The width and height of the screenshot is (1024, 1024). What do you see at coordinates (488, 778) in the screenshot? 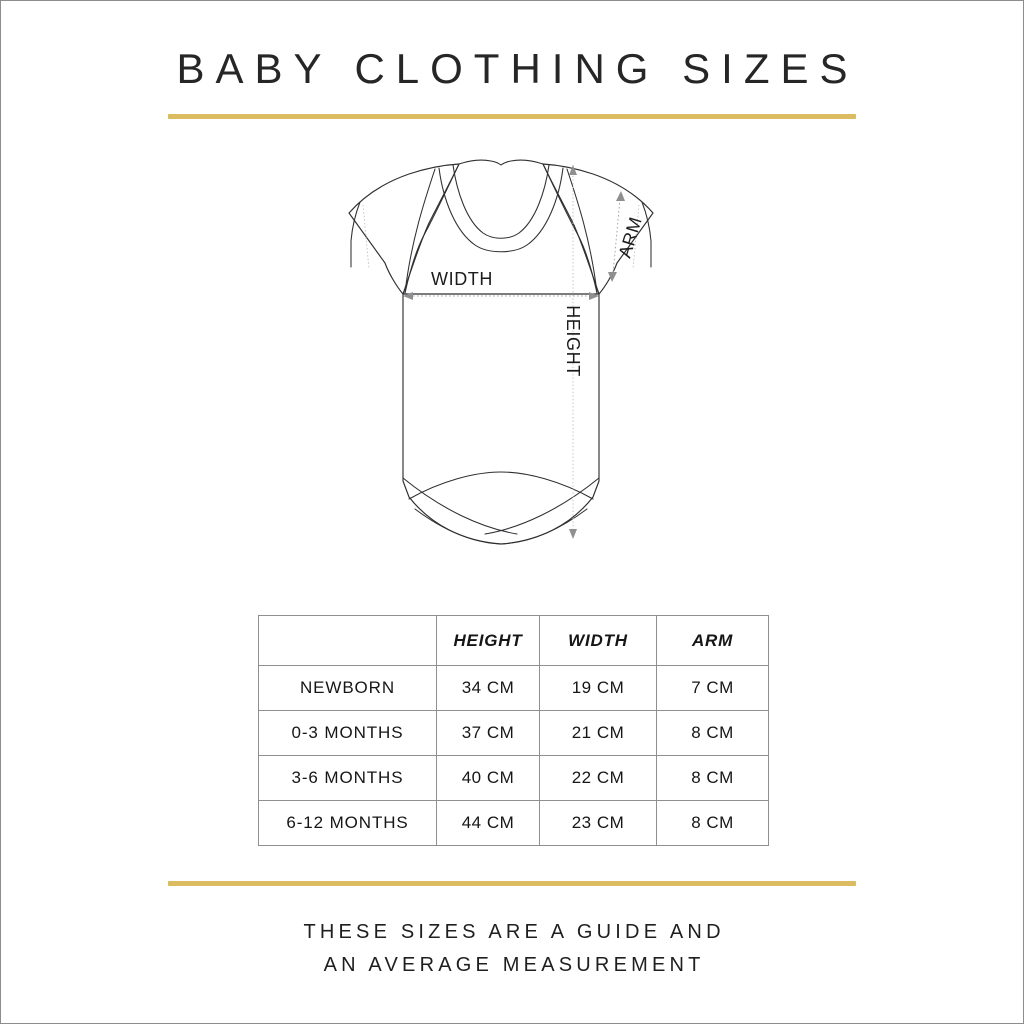
I see `cell-height: 40 CM` at bounding box center [488, 778].